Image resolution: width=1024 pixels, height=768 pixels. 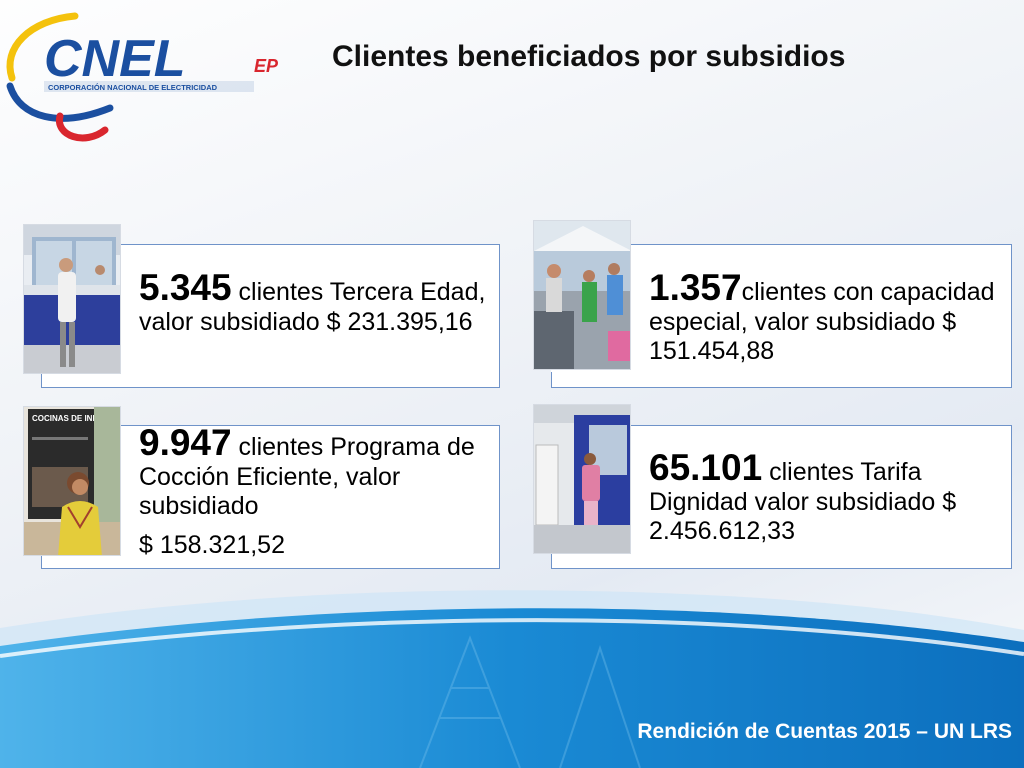 What do you see at coordinates (76, 418) in the screenshot?
I see `poster-title: COCINAS DE INDUCCIÓN` at bounding box center [76, 418].